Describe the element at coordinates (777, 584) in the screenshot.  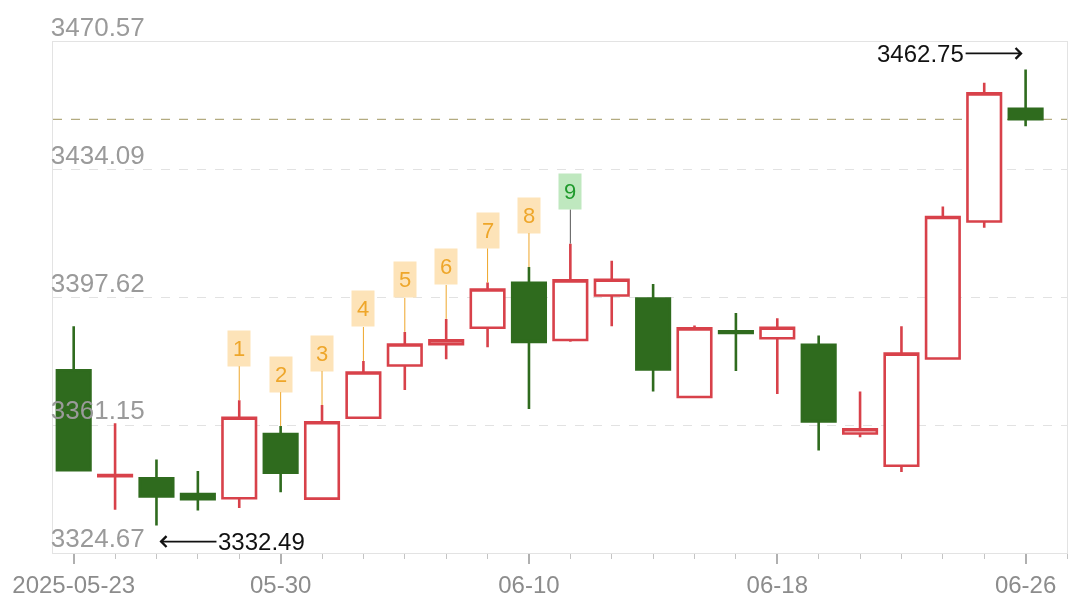
I see `x-tick-label: 06-18` at that location.